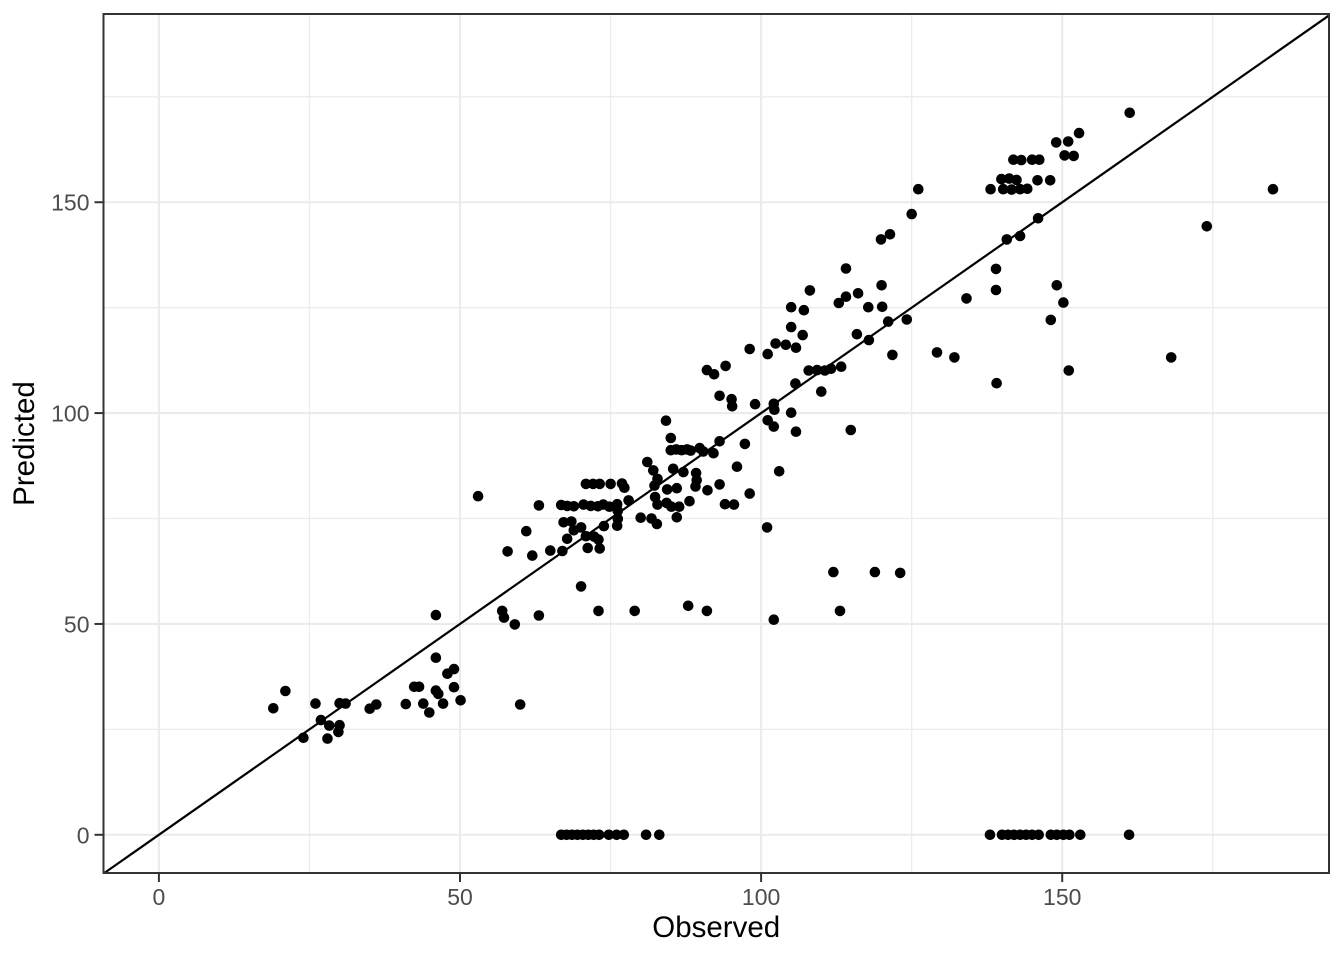  I want to click on y-axis-title: Predicted, so click(24, 443).